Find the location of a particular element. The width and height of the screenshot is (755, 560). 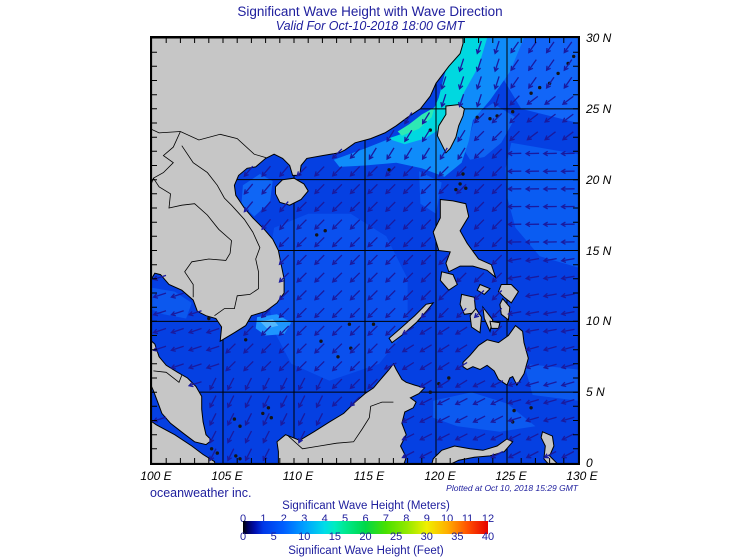

feet-tick-label: 10 is located at coordinates (304, 537).